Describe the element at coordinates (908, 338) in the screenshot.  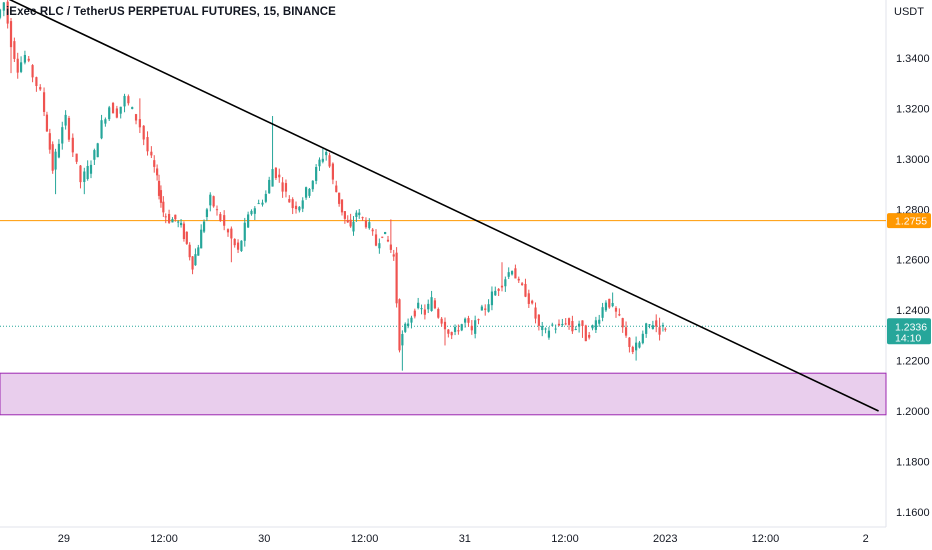
I see `bar-countdown-label: 14:10` at that location.